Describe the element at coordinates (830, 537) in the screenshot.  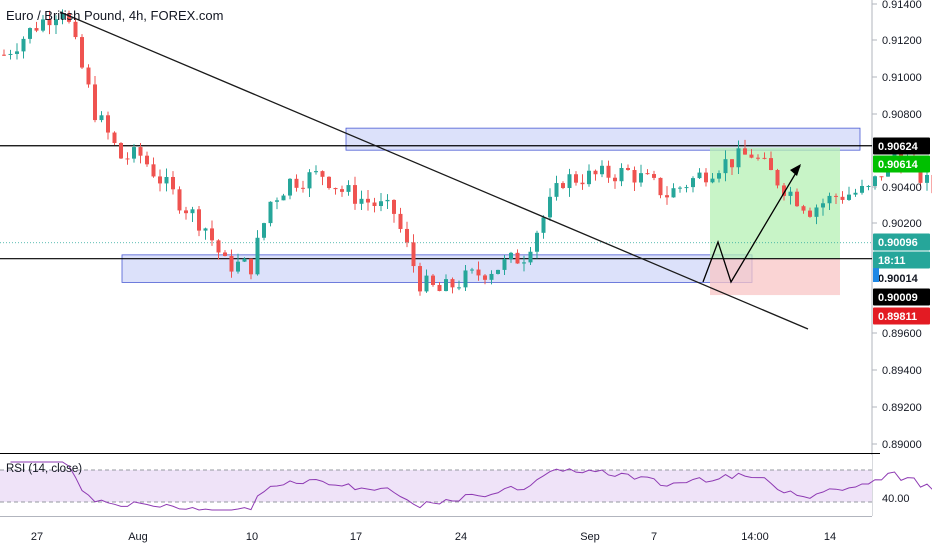
I see `time-tick-label: 14` at that location.